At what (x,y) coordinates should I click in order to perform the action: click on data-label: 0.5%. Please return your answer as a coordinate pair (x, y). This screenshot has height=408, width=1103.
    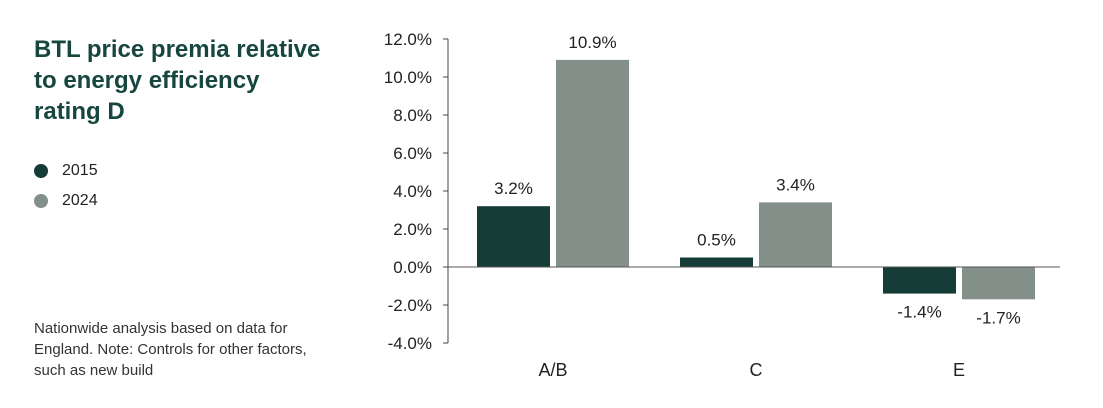
    Looking at the image, I should click on (716, 240).